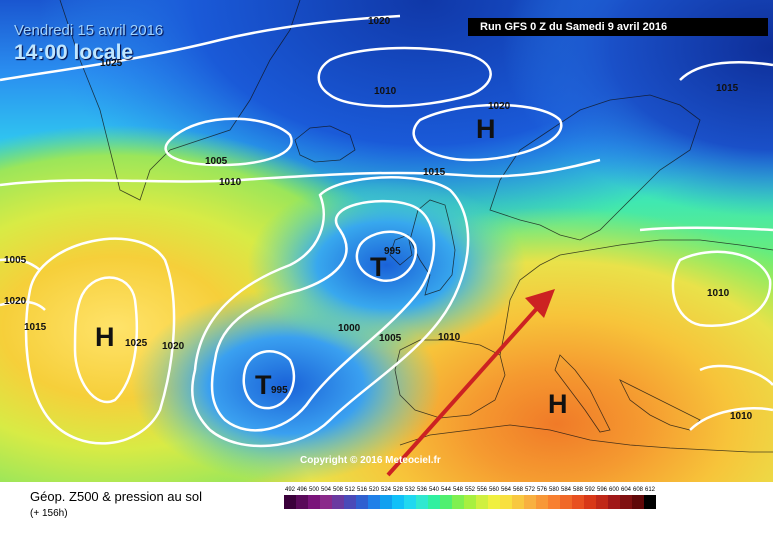  I want to click on forecast-time: 14:00 locale, so click(74, 52).